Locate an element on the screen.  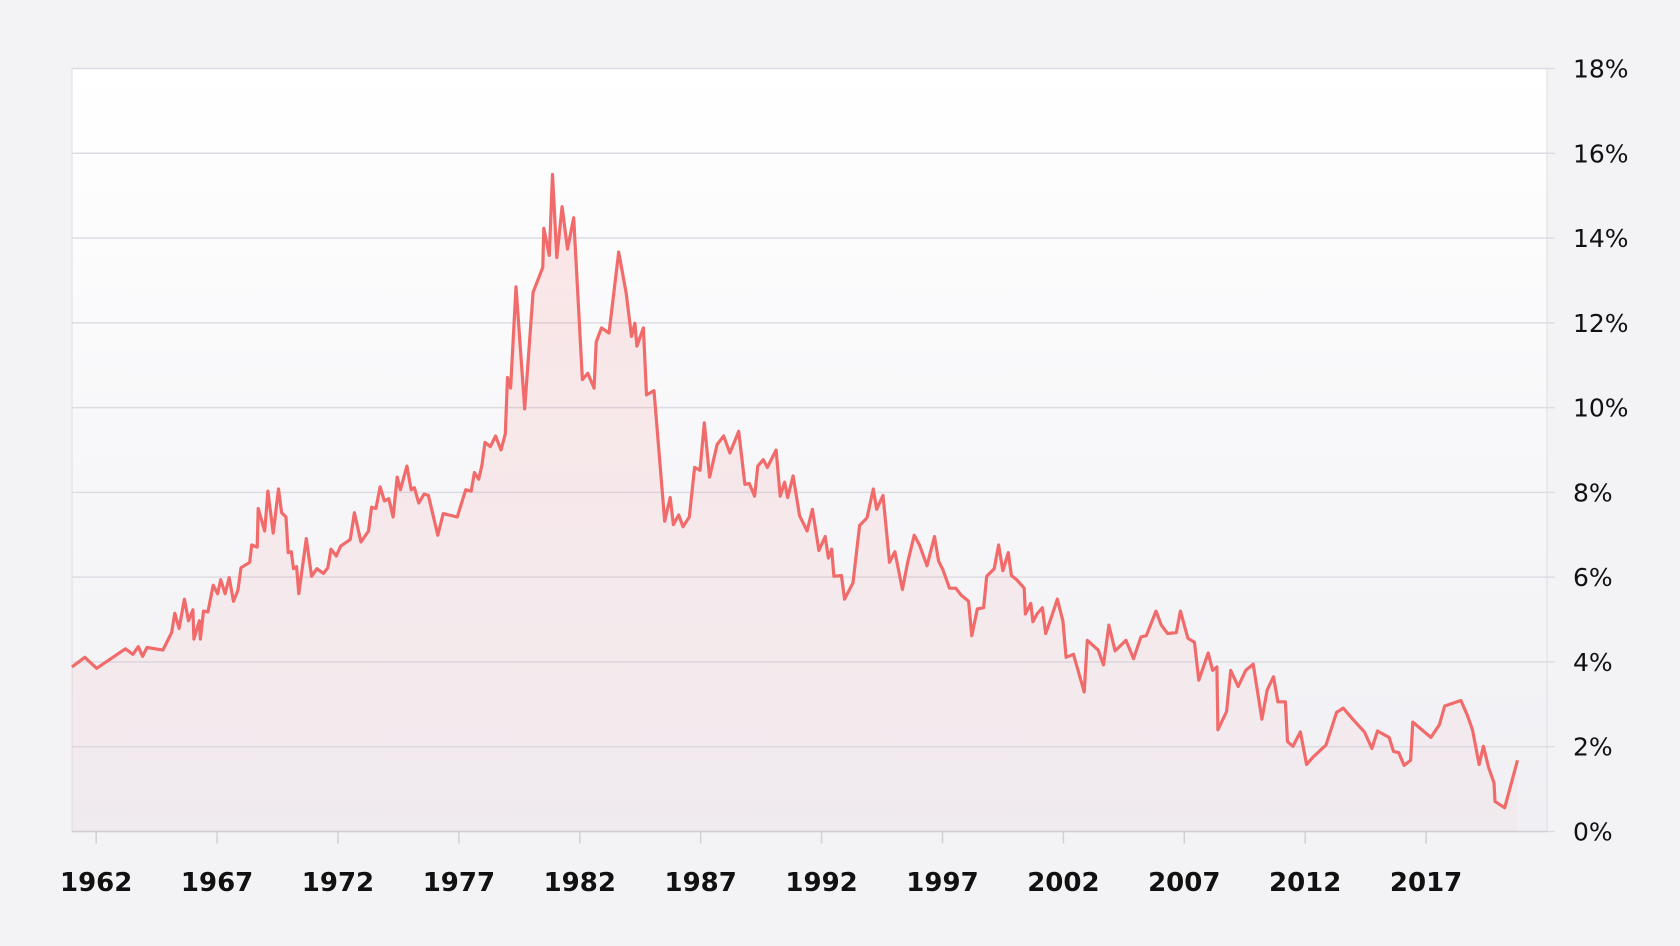
y-tick-label: 10% is located at coordinates (1601, 408).